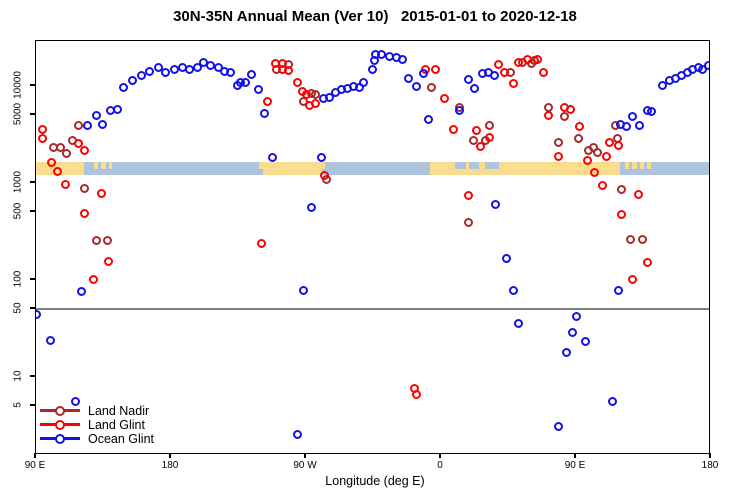 Image resolution: width=750 pixels, height=500 pixels. I want to click on legend-entry-land-nadir: Land Nadir, so click(110, 411).